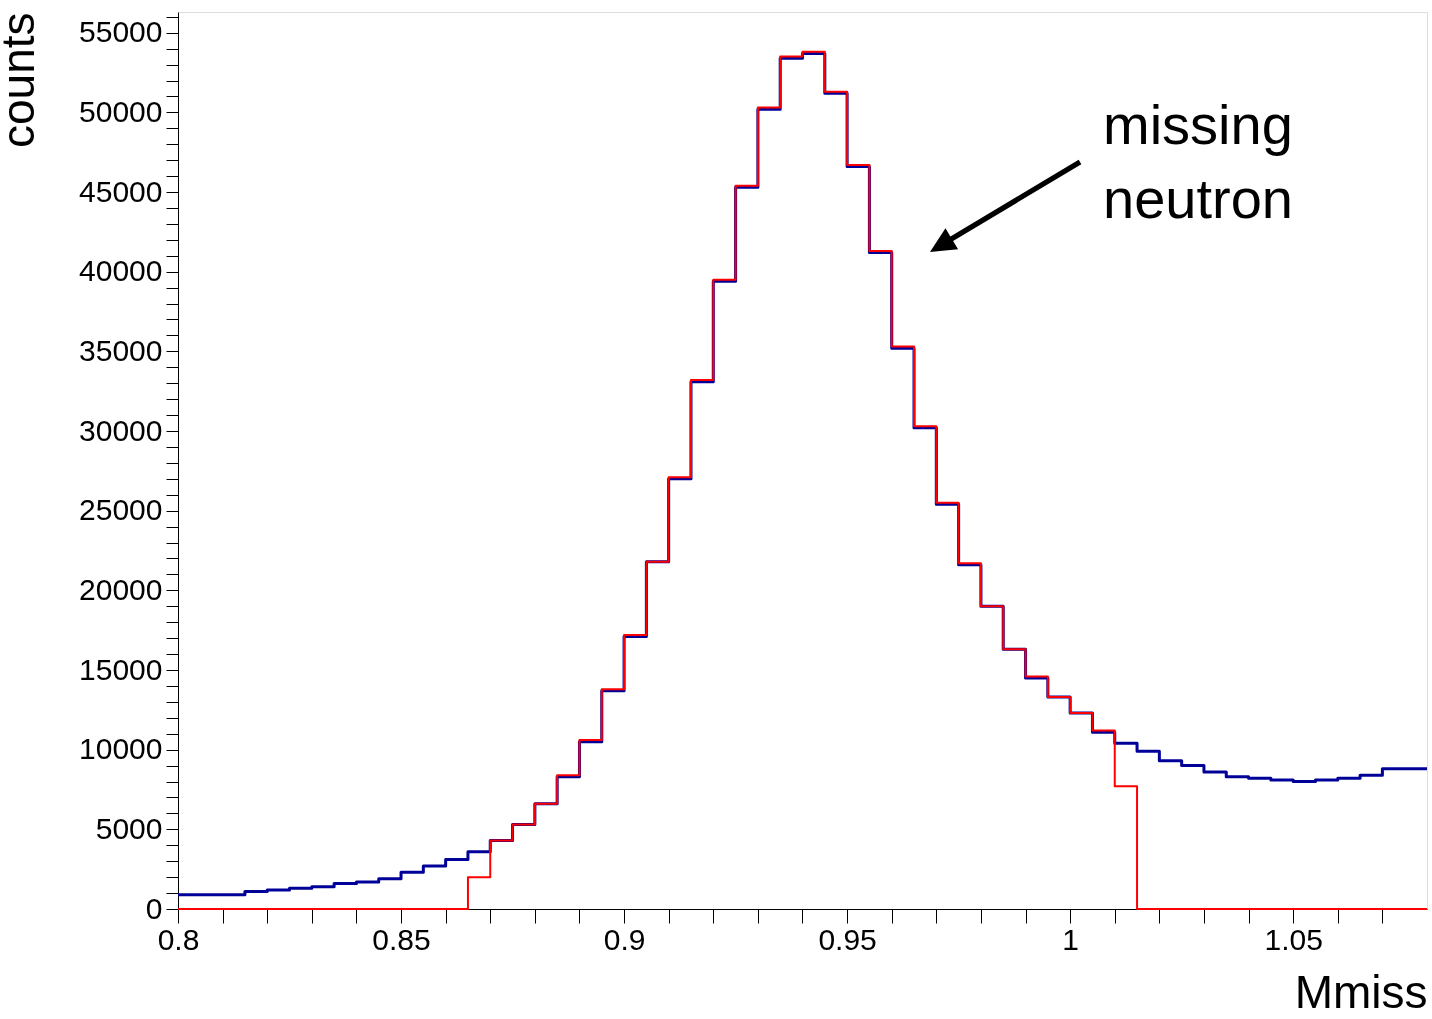 This screenshot has height=1019, width=1432. I want to click on y-tick-label: 55000, so click(121, 32).